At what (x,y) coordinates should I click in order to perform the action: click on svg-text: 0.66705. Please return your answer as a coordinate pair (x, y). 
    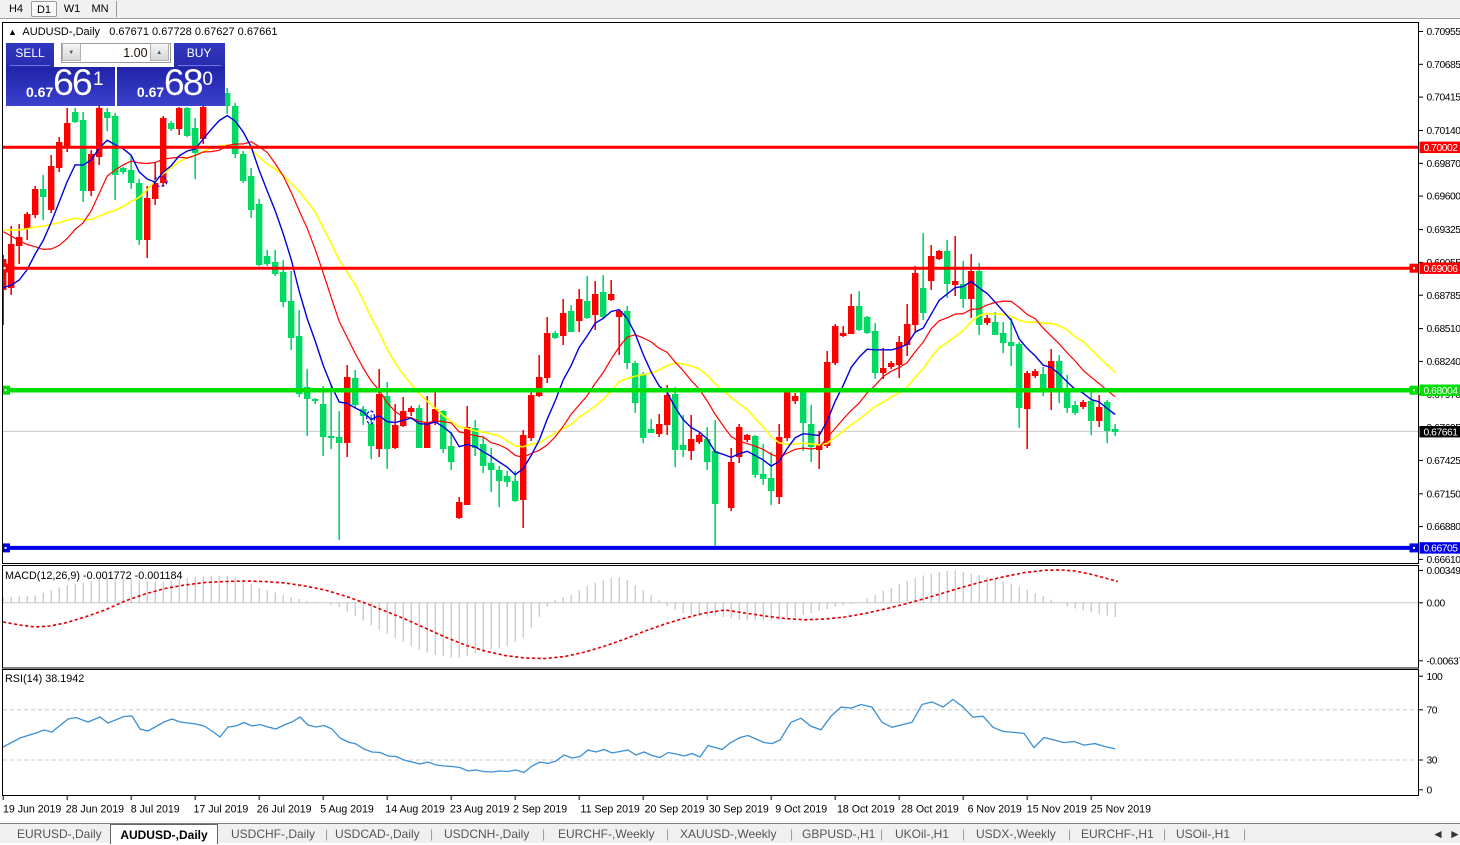
    Looking at the image, I should click on (1441, 549).